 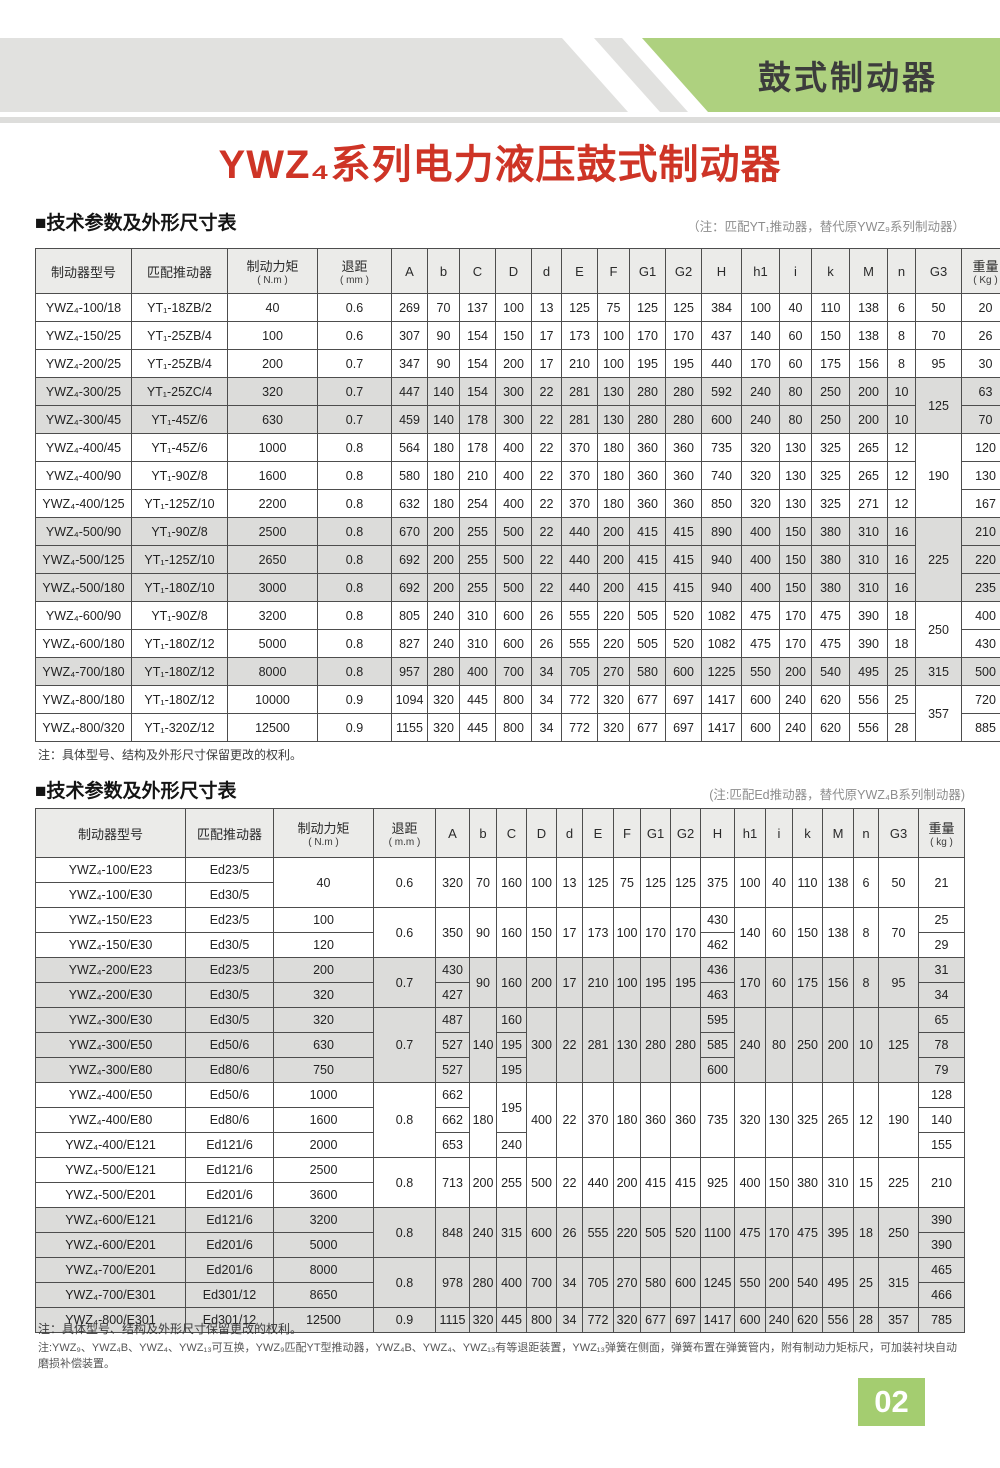 I want to click on table-cell: Ed80/6, so click(x=229, y=1120).